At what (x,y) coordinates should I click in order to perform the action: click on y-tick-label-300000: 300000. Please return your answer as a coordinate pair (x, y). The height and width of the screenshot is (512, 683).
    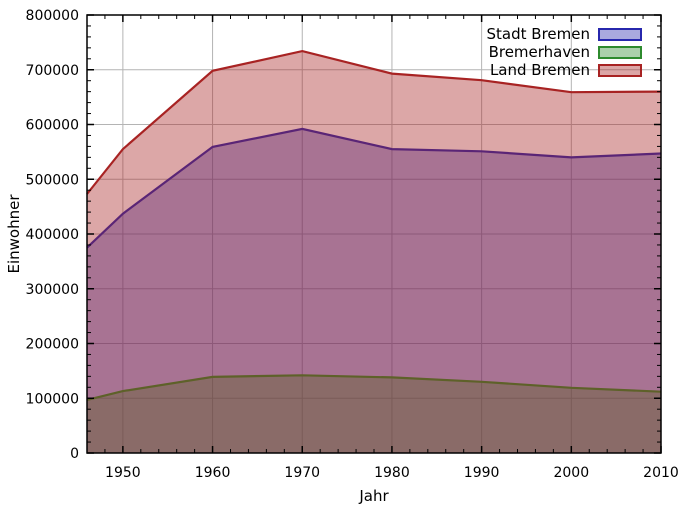
    Looking at the image, I should click on (52, 290).